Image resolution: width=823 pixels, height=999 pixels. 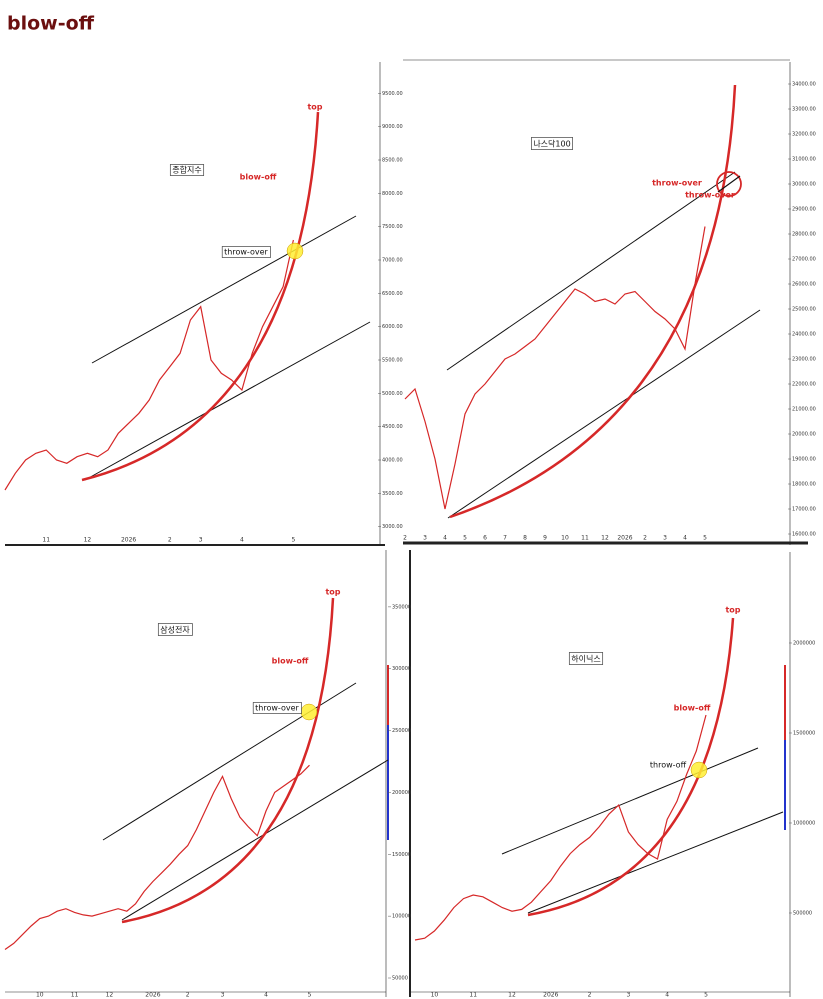 What do you see at coordinates (392, 427) in the screenshot?
I see `y-tick-label: 4500.00` at bounding box center [392, 427].